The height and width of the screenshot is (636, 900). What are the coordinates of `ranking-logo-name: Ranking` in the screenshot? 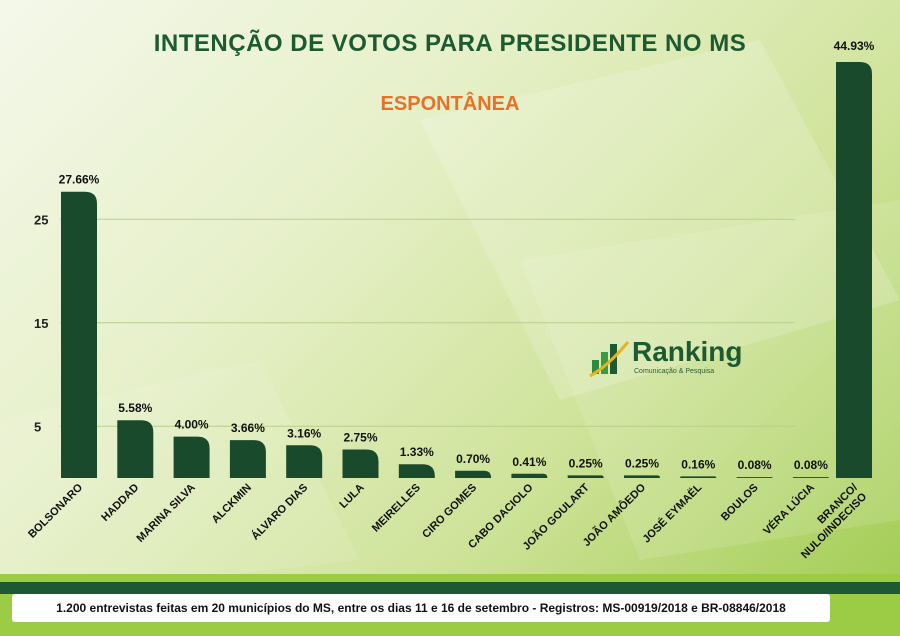 It's located at (687, 351).